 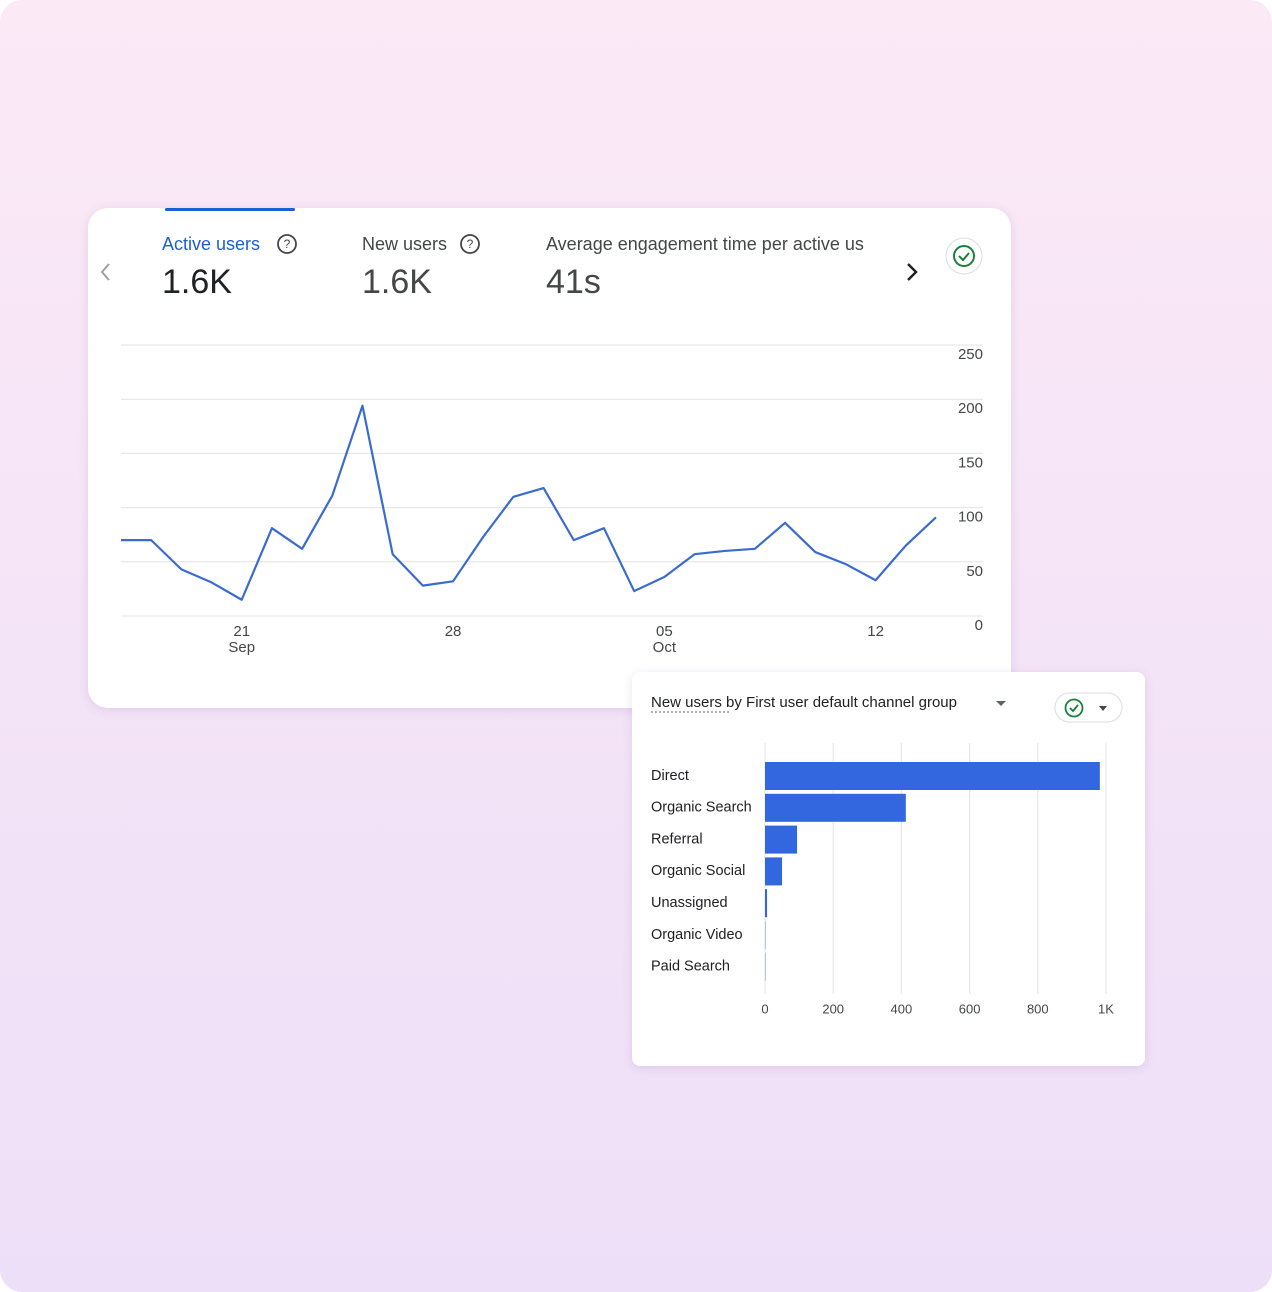 I want to click on metric-label: Average engagement time per active us, so click(x=705, y=244).